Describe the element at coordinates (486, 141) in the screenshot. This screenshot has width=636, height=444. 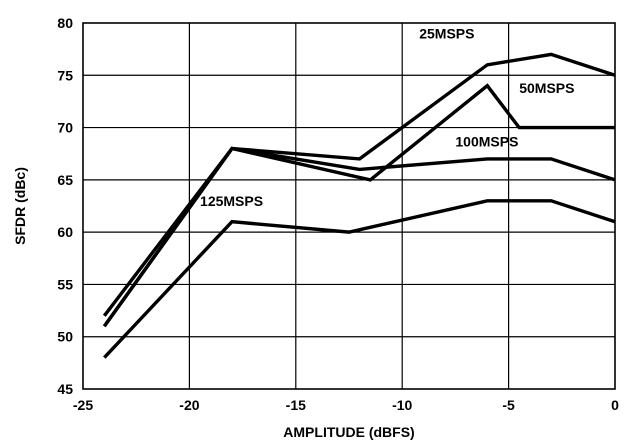
I see `series-label-100msps: 100MSPS` at that location.